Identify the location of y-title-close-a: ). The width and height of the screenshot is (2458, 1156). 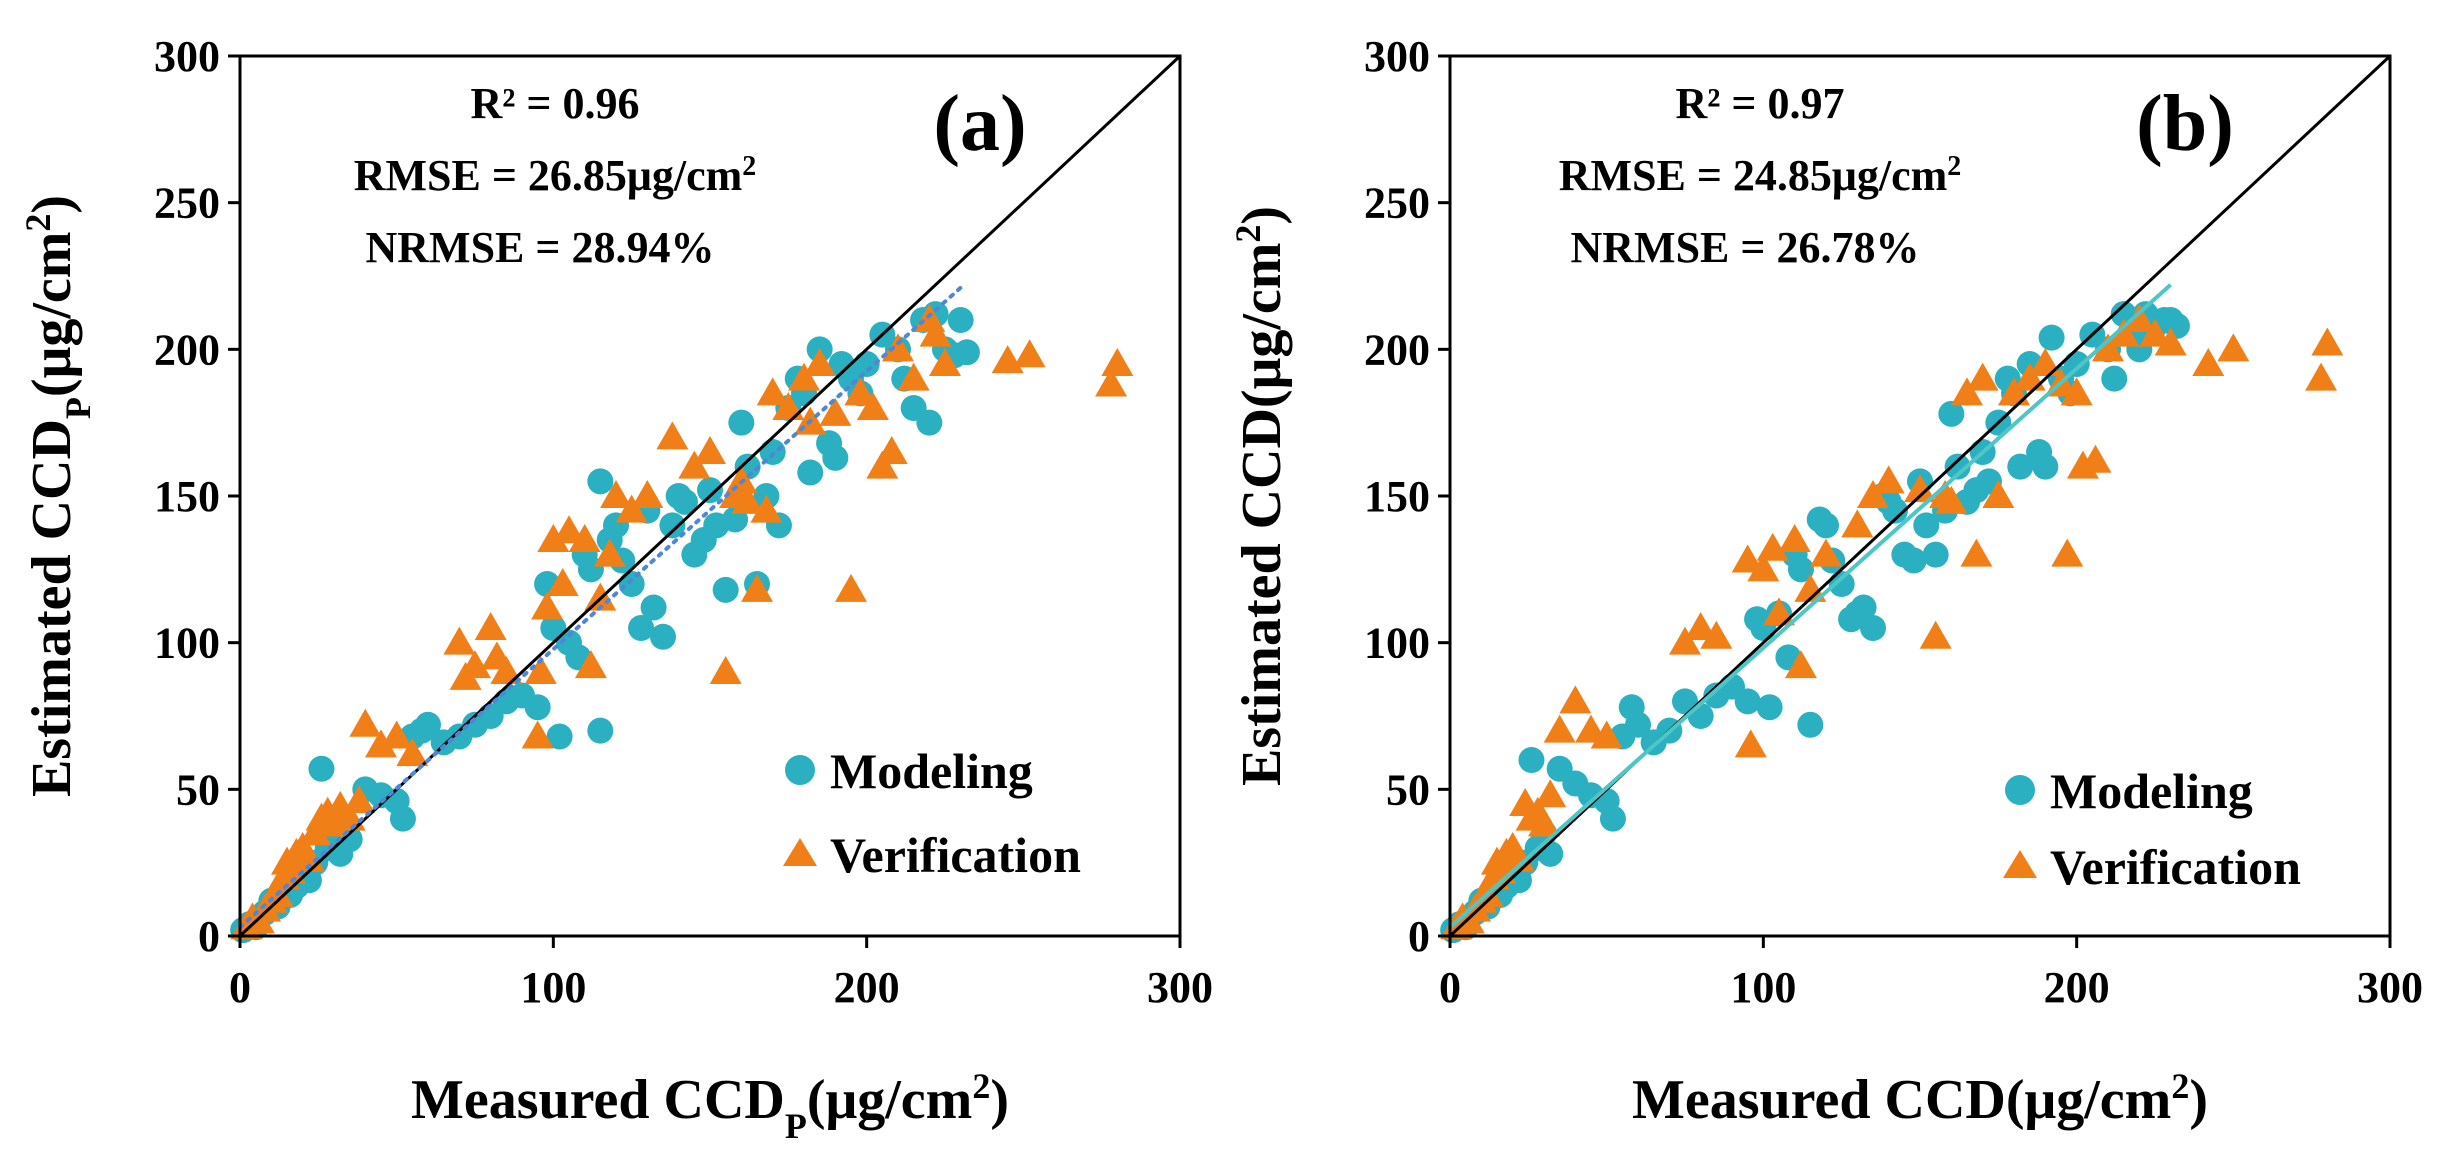
(52, 204).